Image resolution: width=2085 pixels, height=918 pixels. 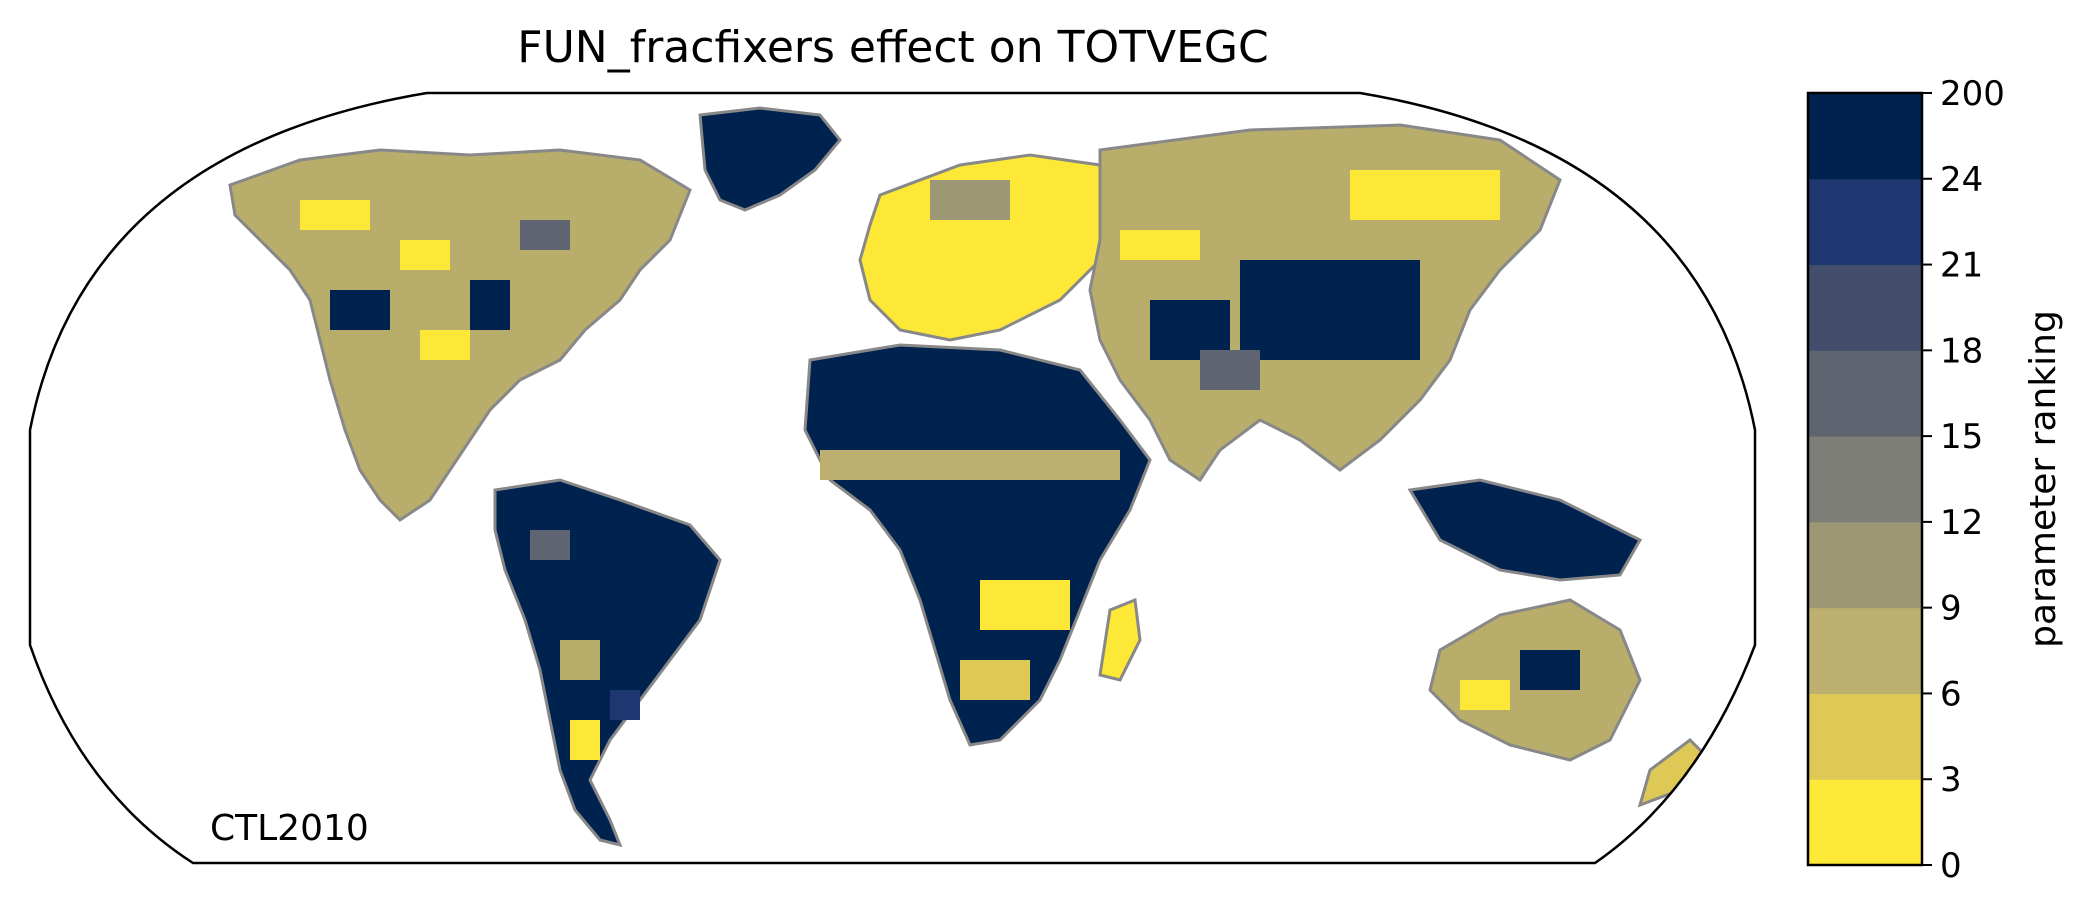 I want to click on colorbar-tick-label: 15, so click(x=1961, y=437).